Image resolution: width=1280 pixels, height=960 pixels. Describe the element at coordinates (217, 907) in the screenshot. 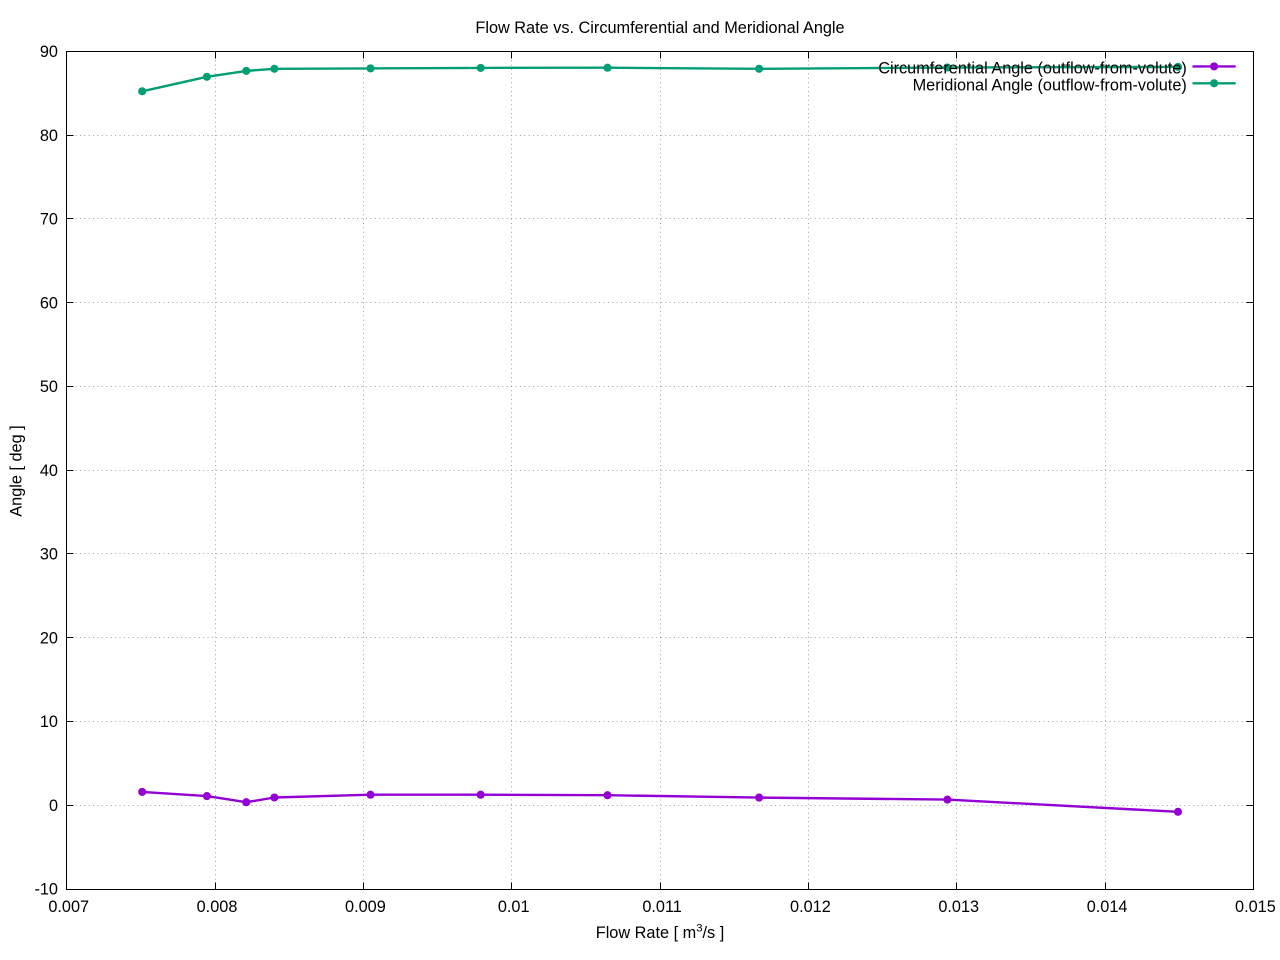

I see `svg-text: 0.008` at that location.